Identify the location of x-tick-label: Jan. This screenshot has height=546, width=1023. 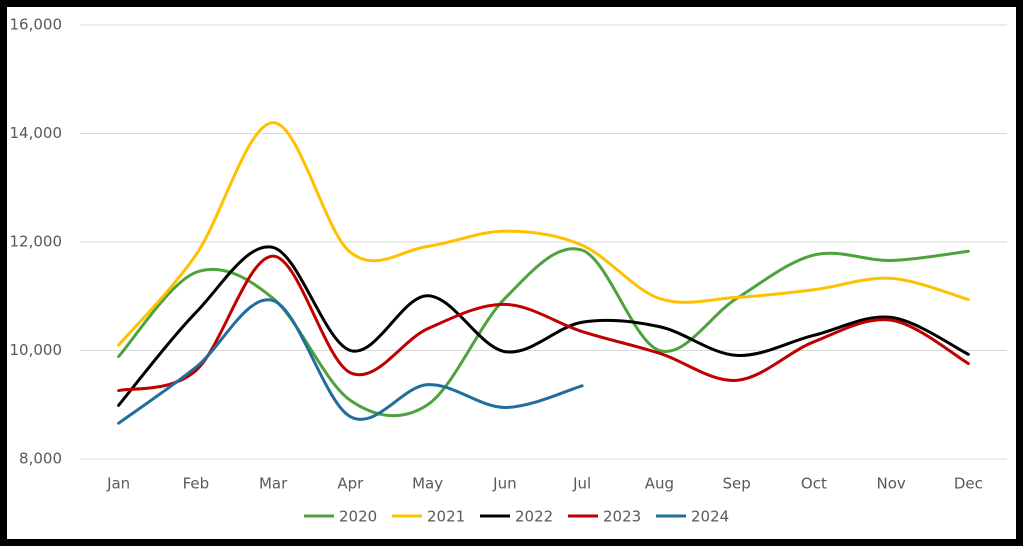
(118, 484).